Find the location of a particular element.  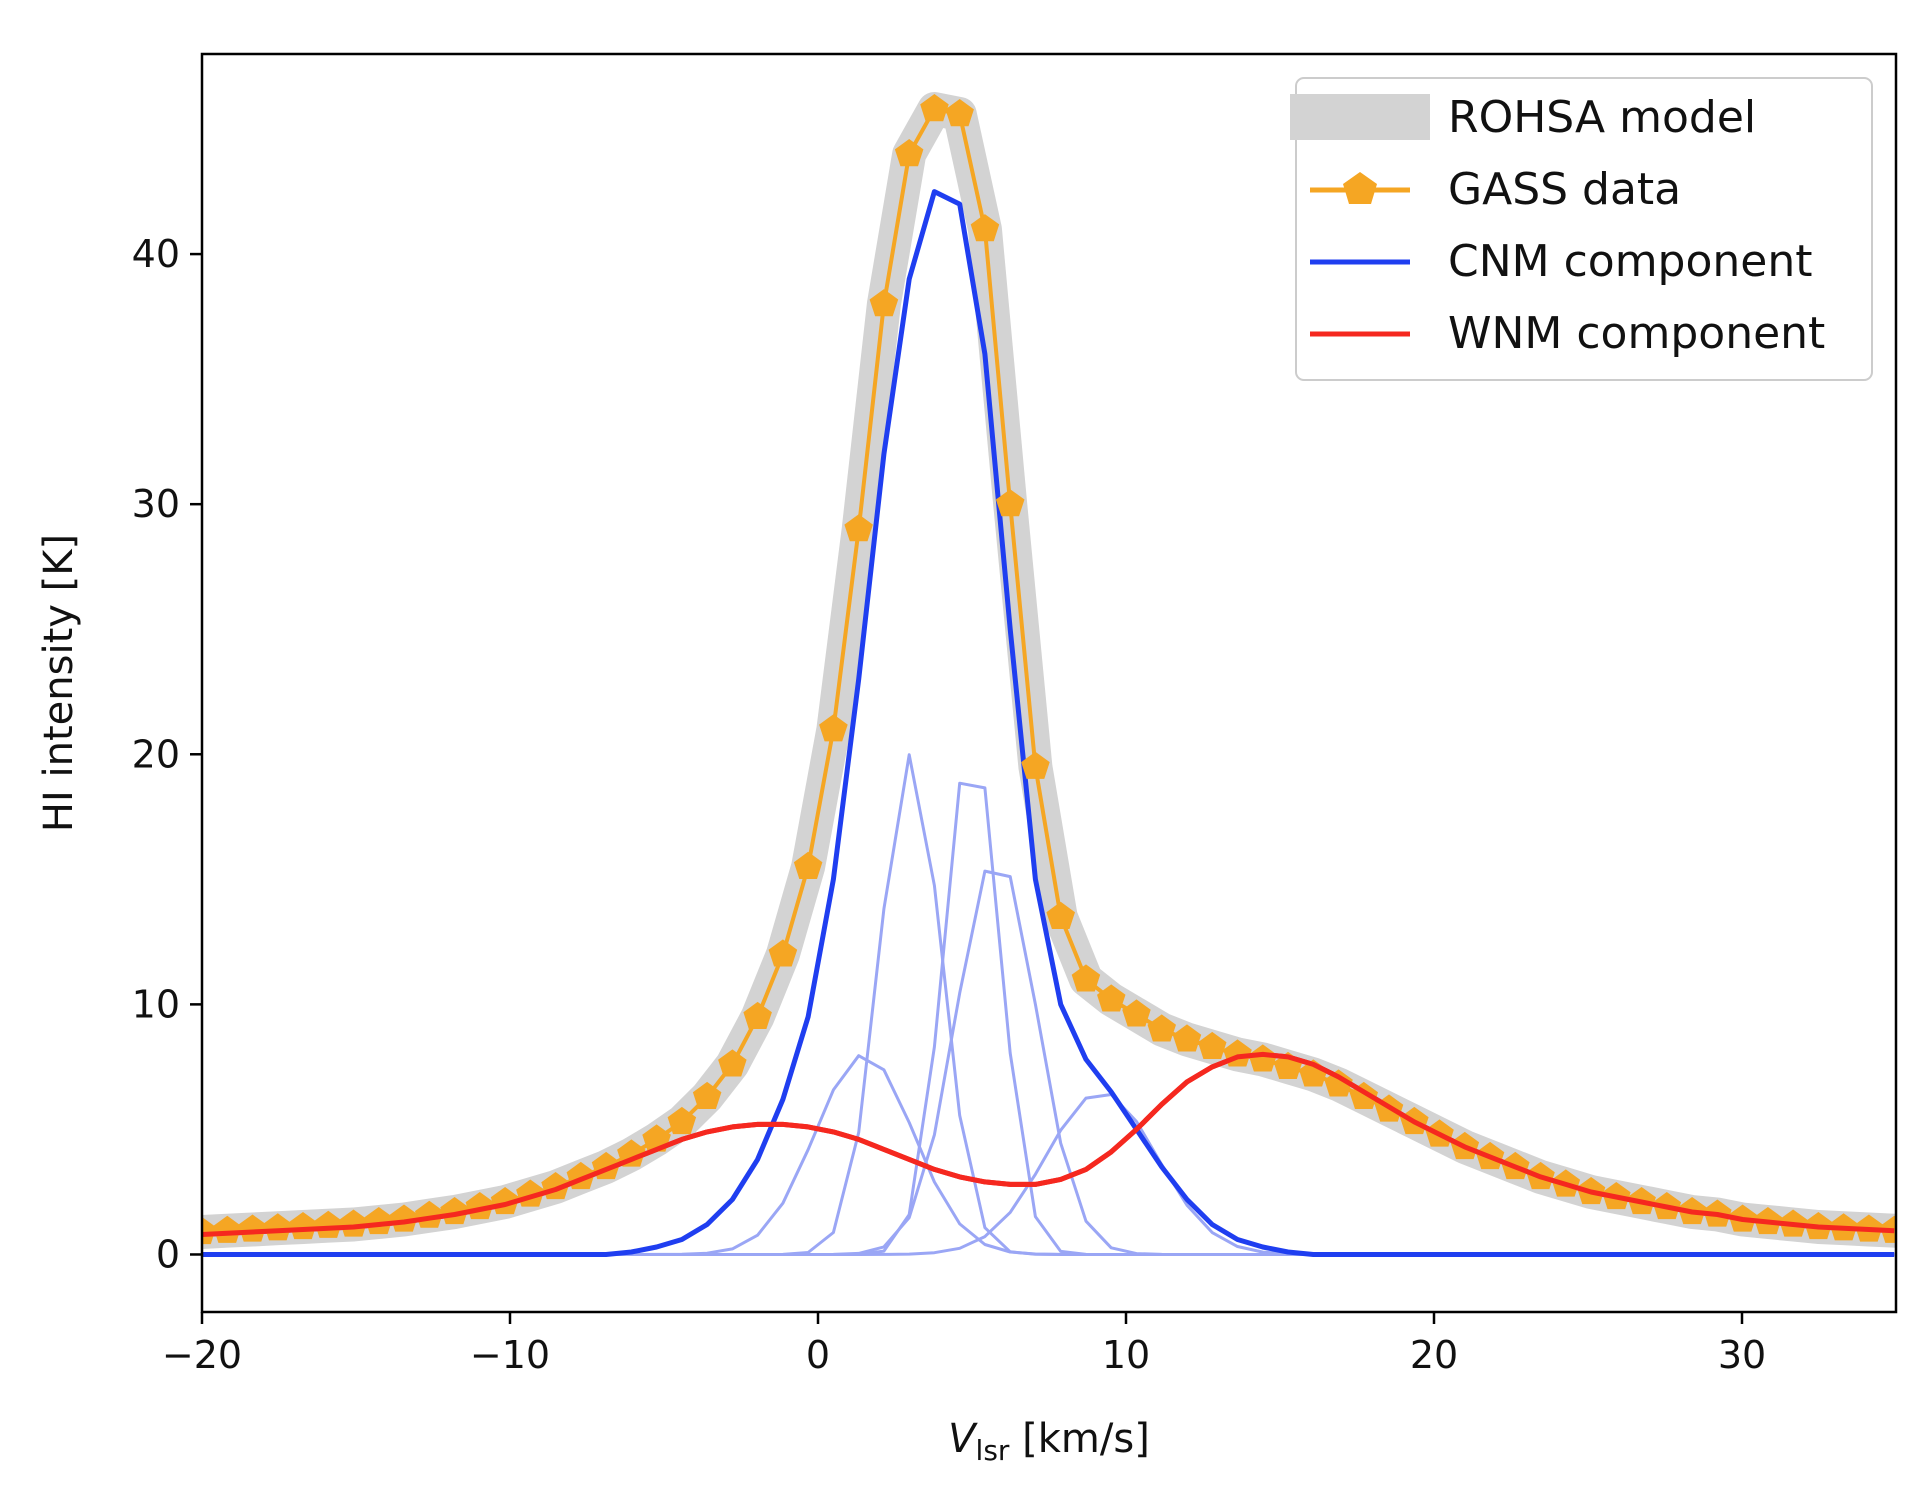

x-axis-label-symbol: V is located at coordinates (963, 1439).